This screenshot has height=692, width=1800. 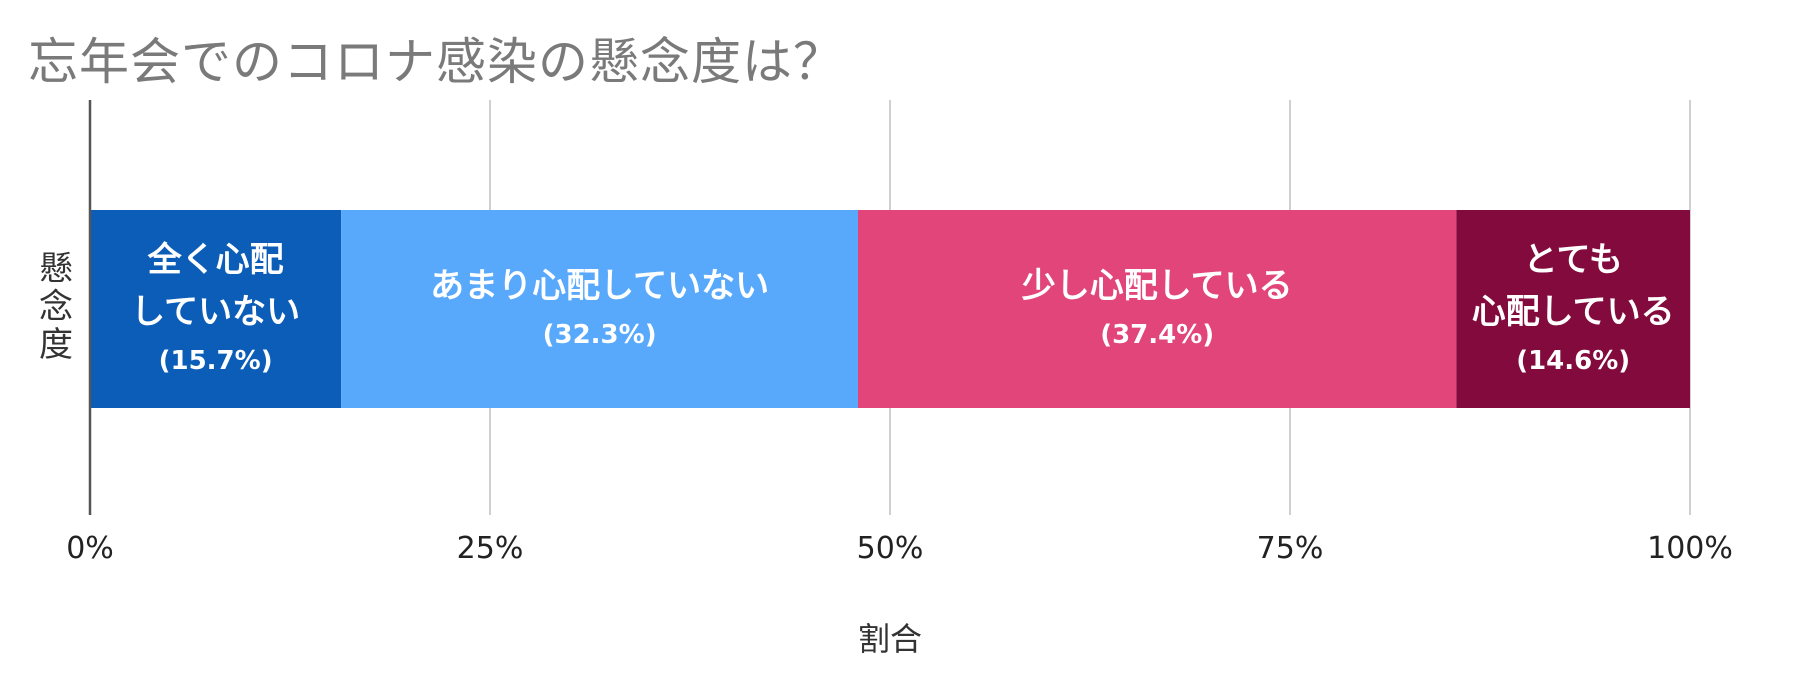 What do you see at coordinates (216, 361) in the screenshot?
I see `segment-percent-label-1: (15.7%)` at bounding box center [216, 361].